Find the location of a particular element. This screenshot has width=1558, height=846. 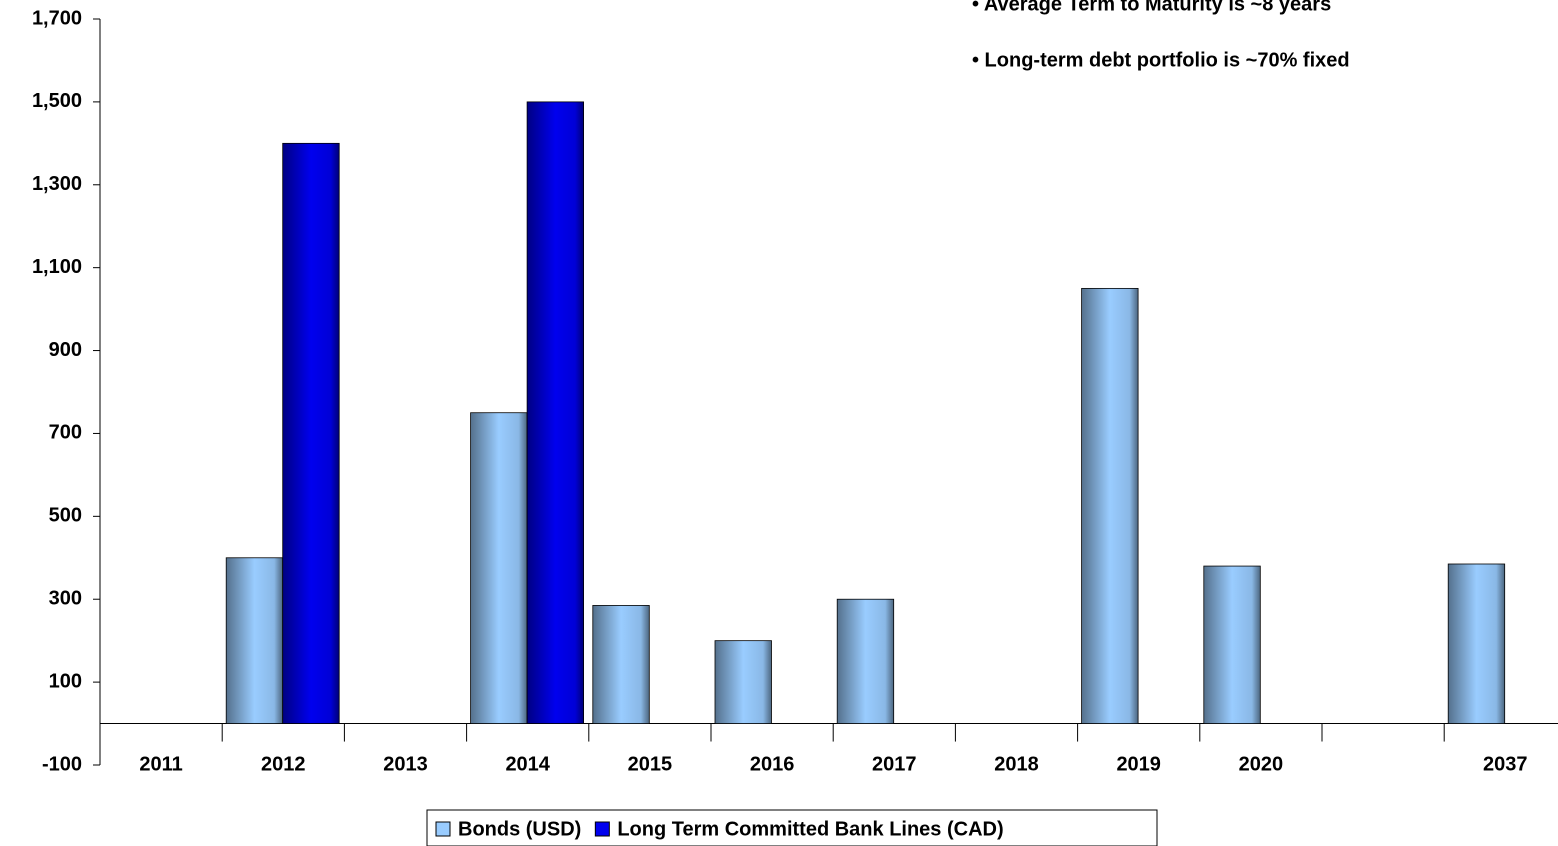

legend-label: Bonds (USD) is located at coordinates (519, 829).